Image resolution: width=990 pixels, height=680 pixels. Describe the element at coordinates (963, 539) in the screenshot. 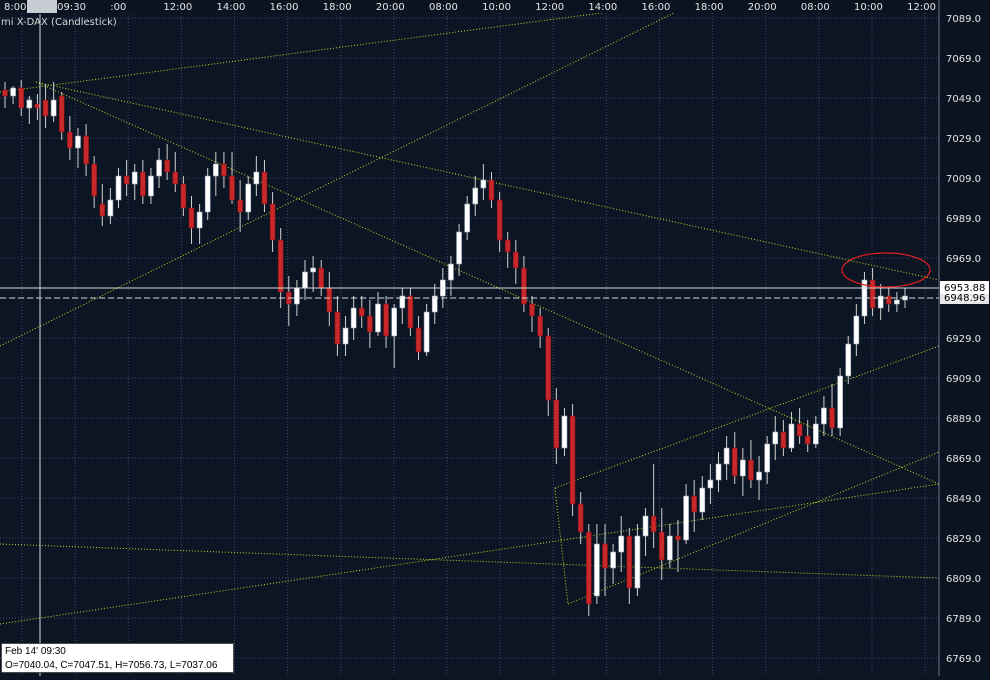

I see `price-tick-label: 6829.0` at that location.